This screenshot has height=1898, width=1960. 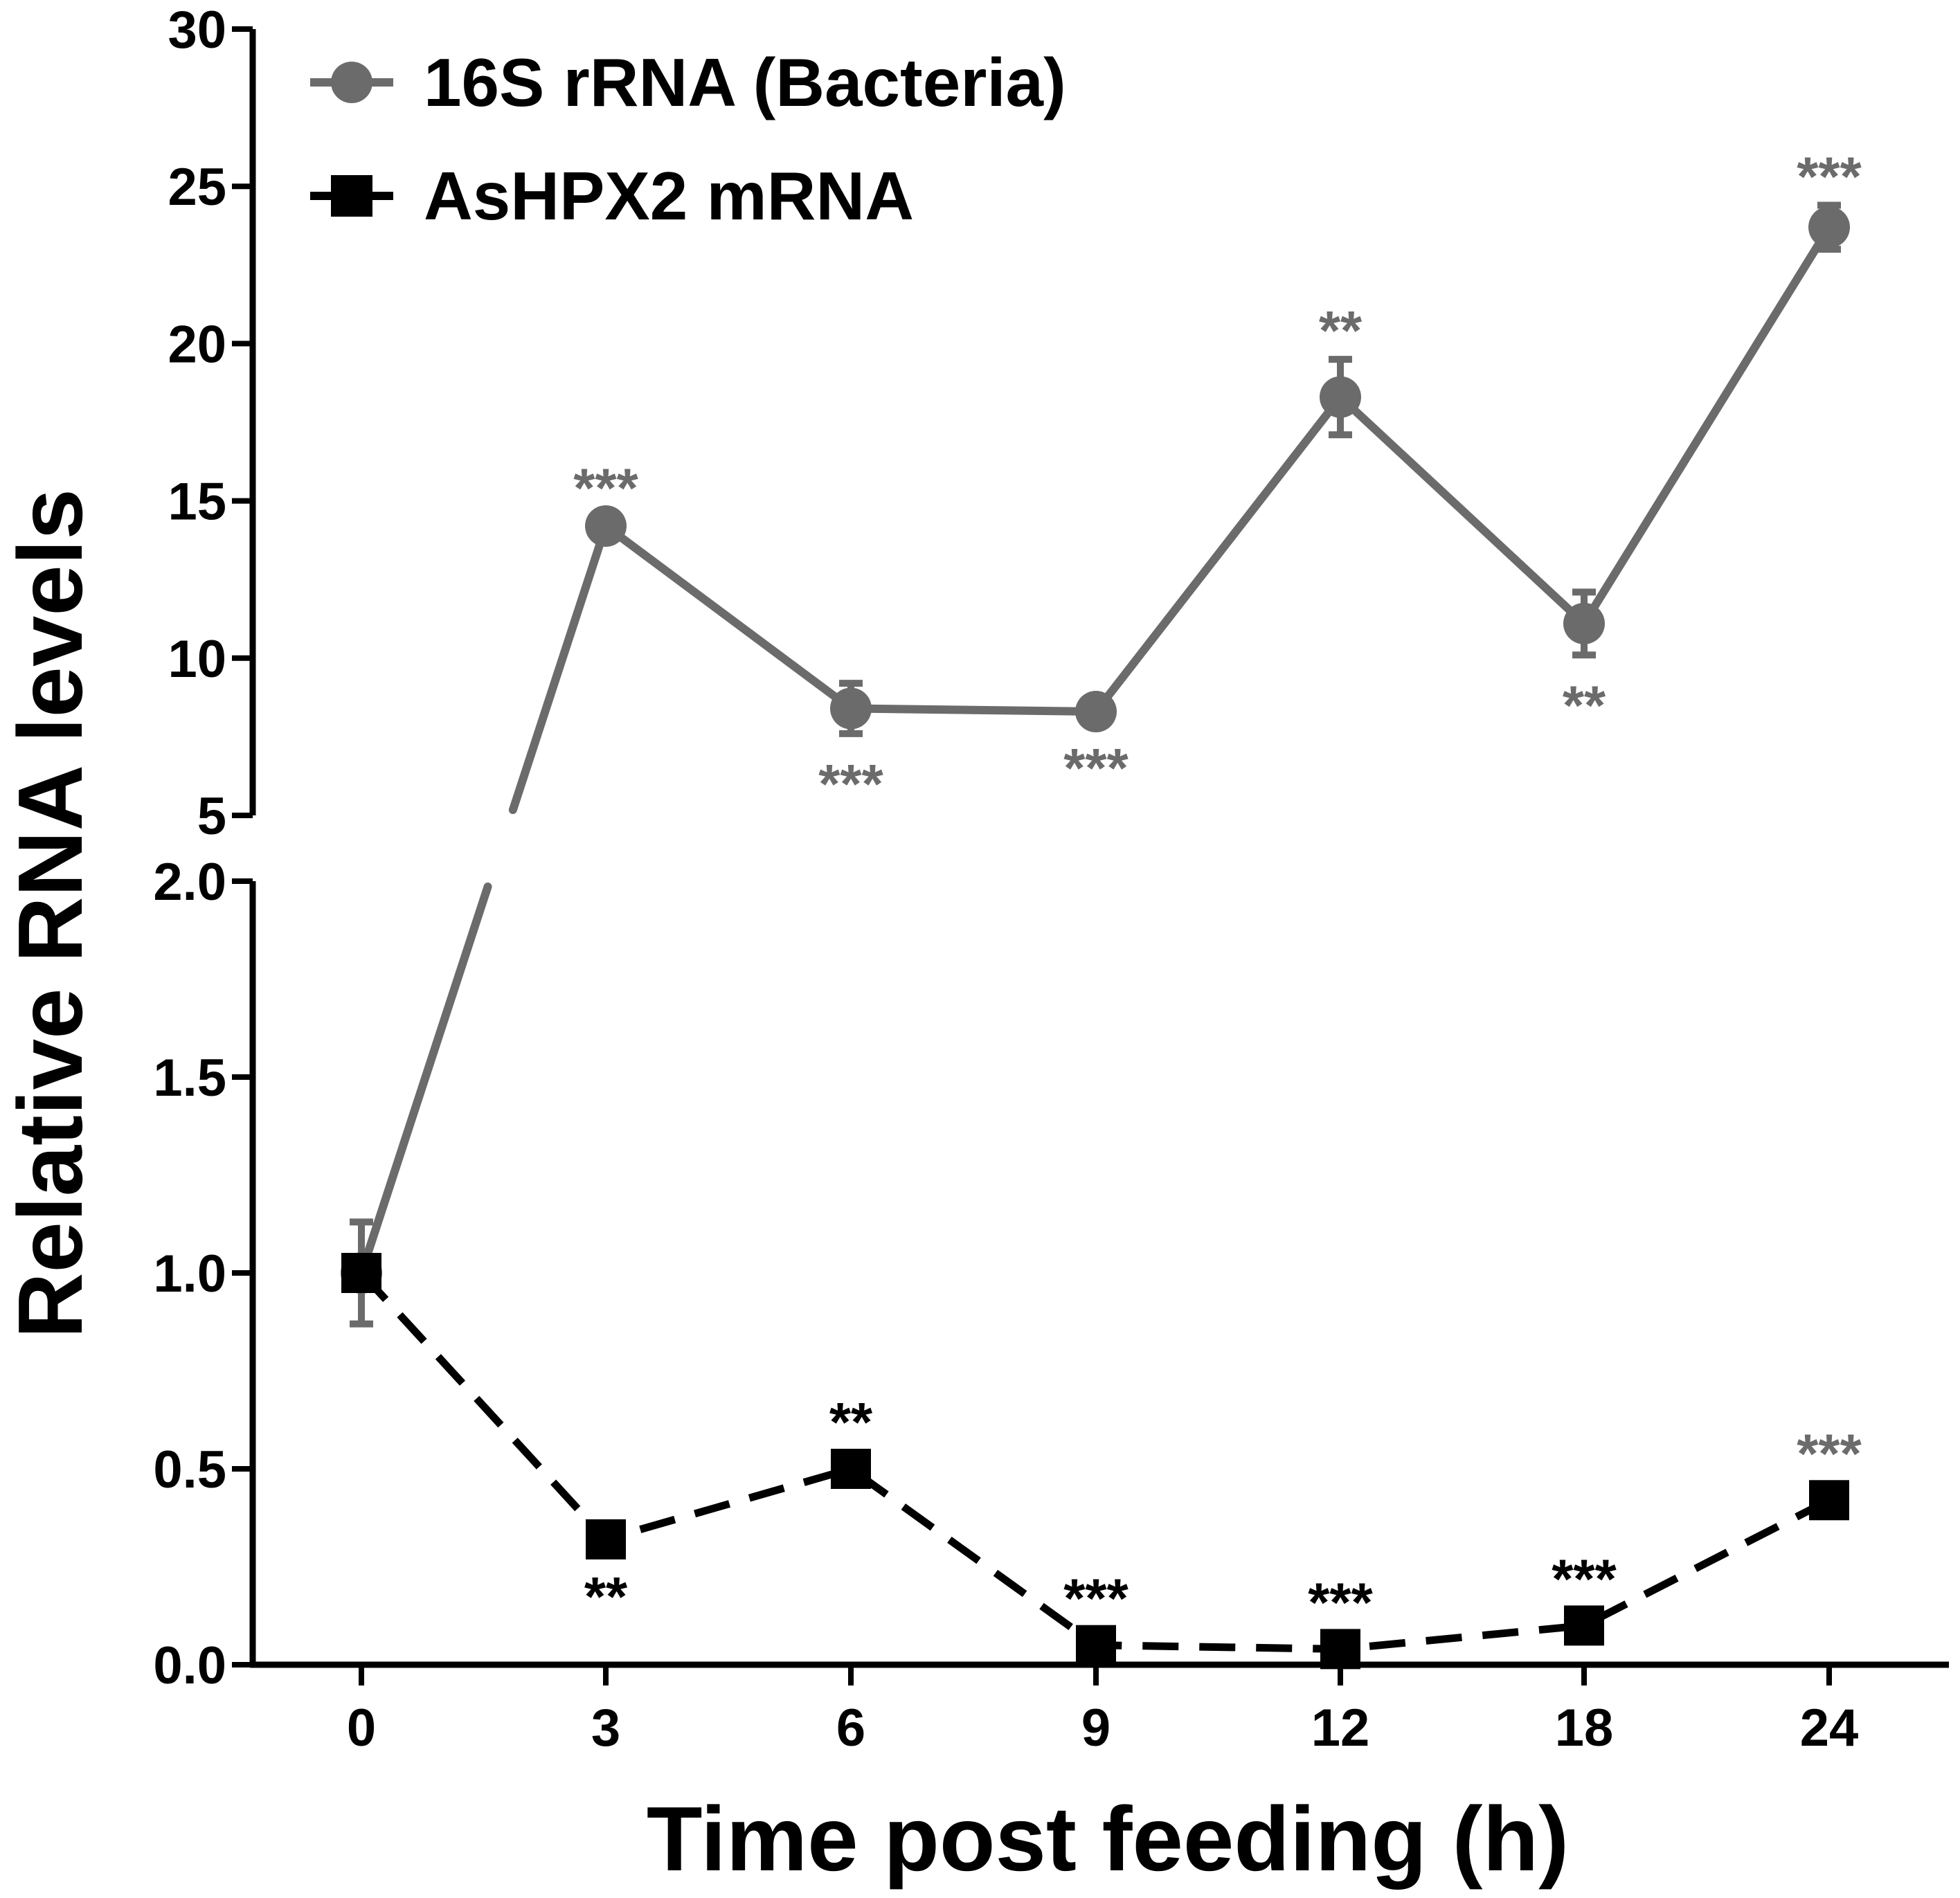 I want to click on x-tick-label: 6, so click(x=850, y=1728).